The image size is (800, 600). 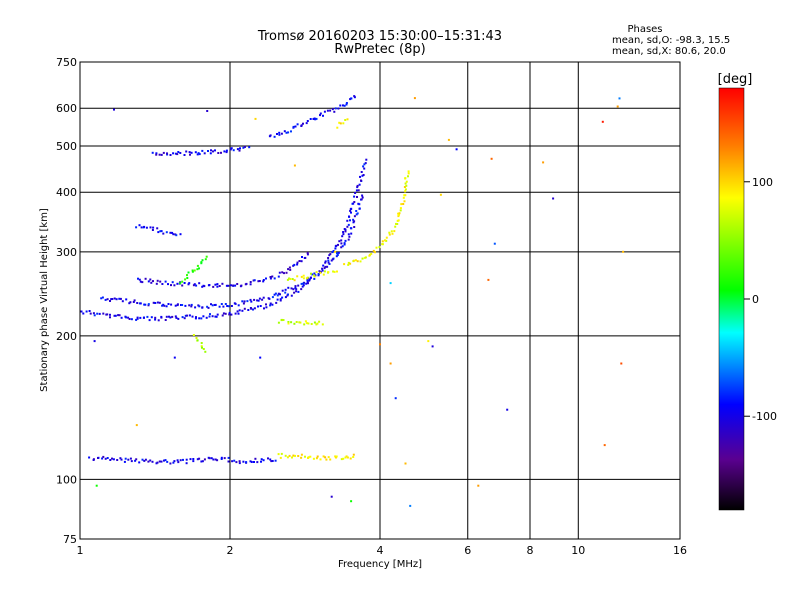 What do you see at coordinates (669, 51) in the screenshot?
I see `phases-x-stats: mean, sd,X: 80.6, 20.0` at bounding box center [669, 51].